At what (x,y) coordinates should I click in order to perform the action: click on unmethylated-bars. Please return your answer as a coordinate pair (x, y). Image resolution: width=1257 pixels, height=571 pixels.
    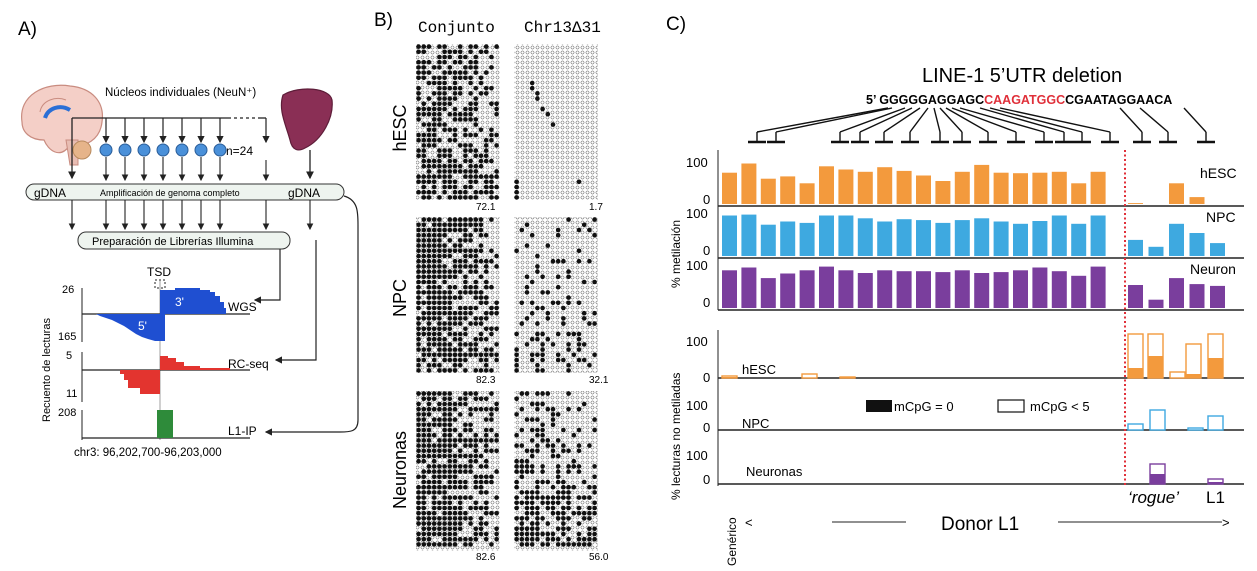
    Looking at the image, I should click on (972, 409).